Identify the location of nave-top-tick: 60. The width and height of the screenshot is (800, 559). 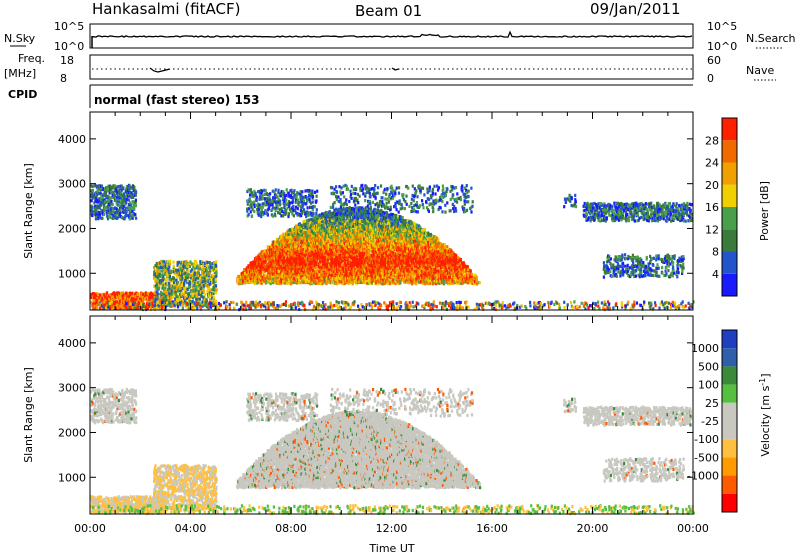
(714, 60).